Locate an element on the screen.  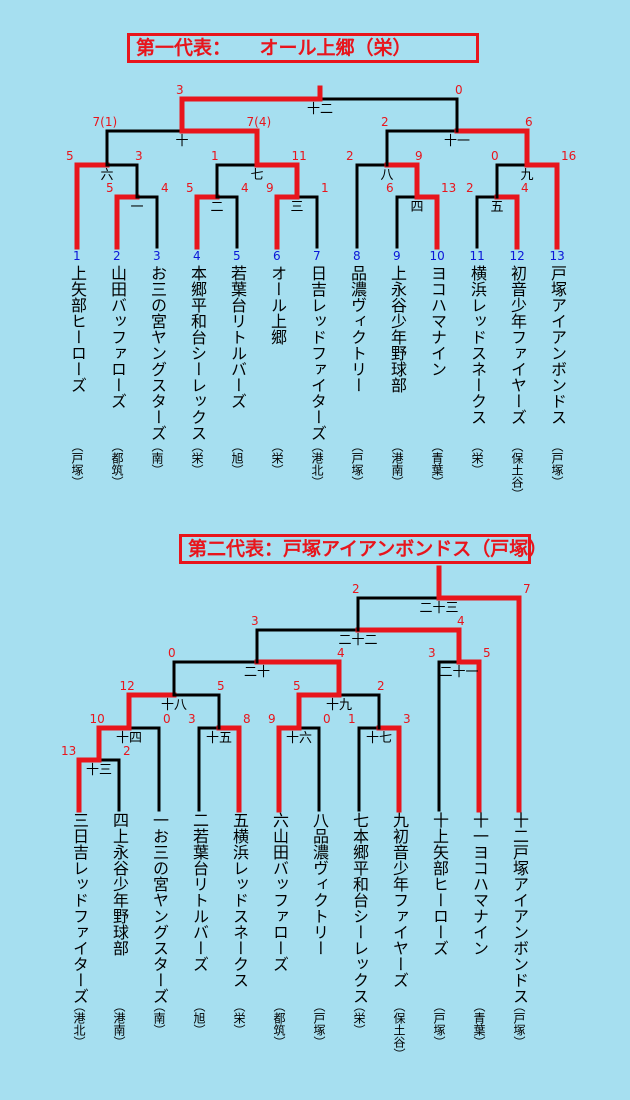
bracket2-match-score-left: 0 is located at coordinates (172, 653).